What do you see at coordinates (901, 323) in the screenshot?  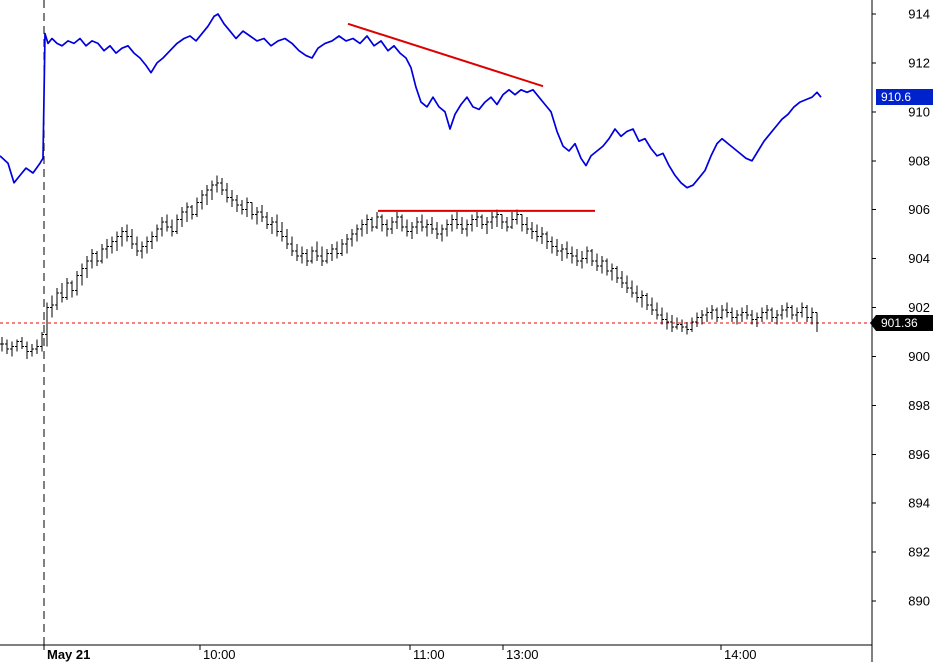 I see `last-price-badge: 901.36` at bounding box center [901, 323].